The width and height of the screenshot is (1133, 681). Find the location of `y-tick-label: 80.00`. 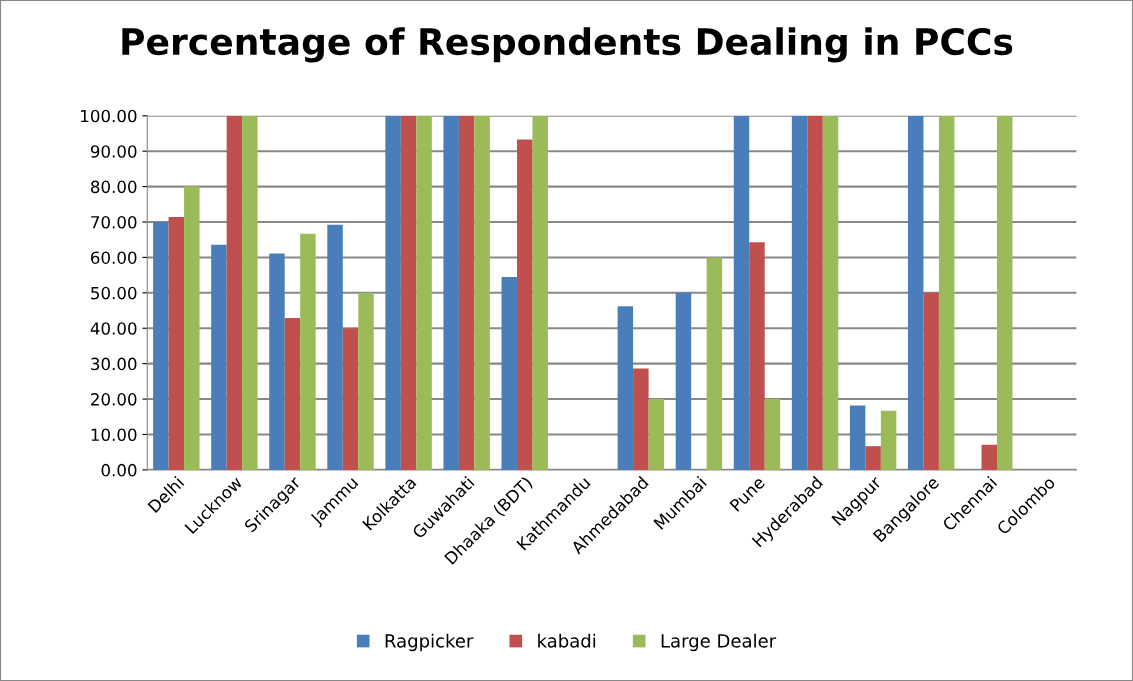

y-tick-label: 80.00 is located at coordinates (113, 187).